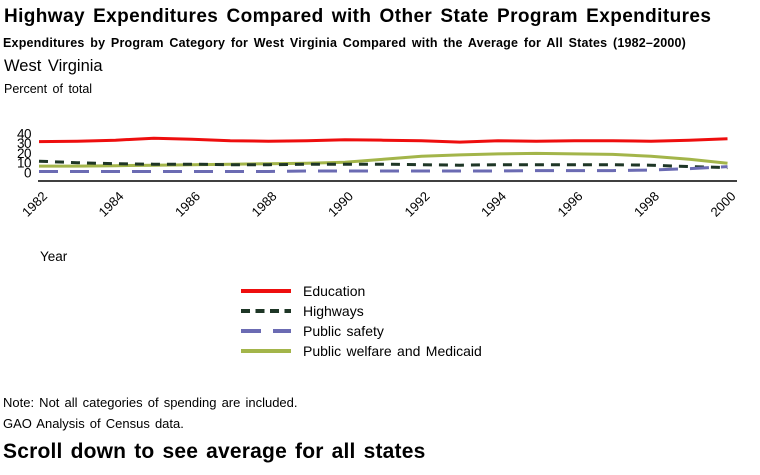 This screenshot has height=475, width=760. Describe the element at coordinates (723, 204) in the screenshot. I see `x-tick-label-2000: 2000` at that location.